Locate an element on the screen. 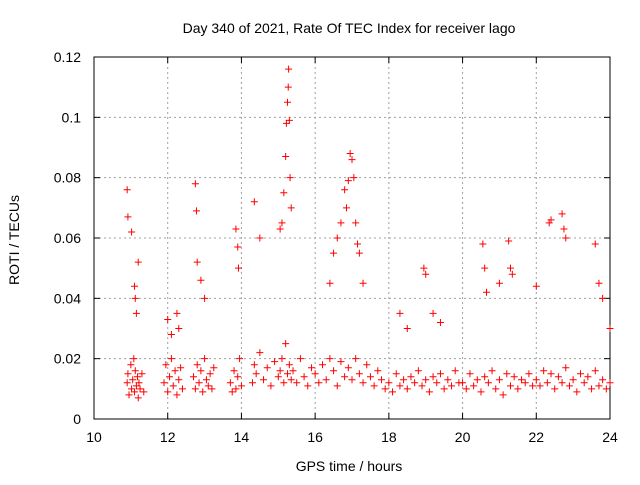  x-tick-label: 18 is located at coordinates (389, 437).